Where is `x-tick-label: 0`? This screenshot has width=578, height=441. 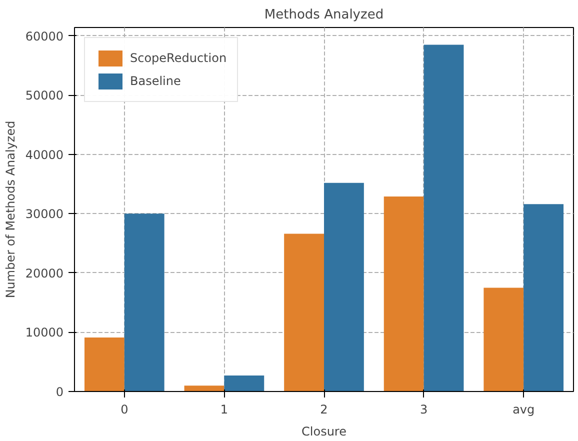 x-tick-label: 0 is located at coordinates (124, 409).